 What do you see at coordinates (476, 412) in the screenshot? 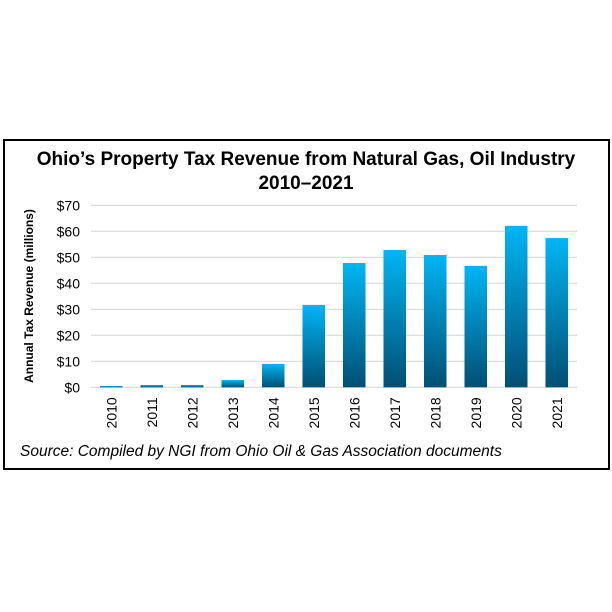
I see `x-tick-label: 2019` at bounding box center [476, 412].